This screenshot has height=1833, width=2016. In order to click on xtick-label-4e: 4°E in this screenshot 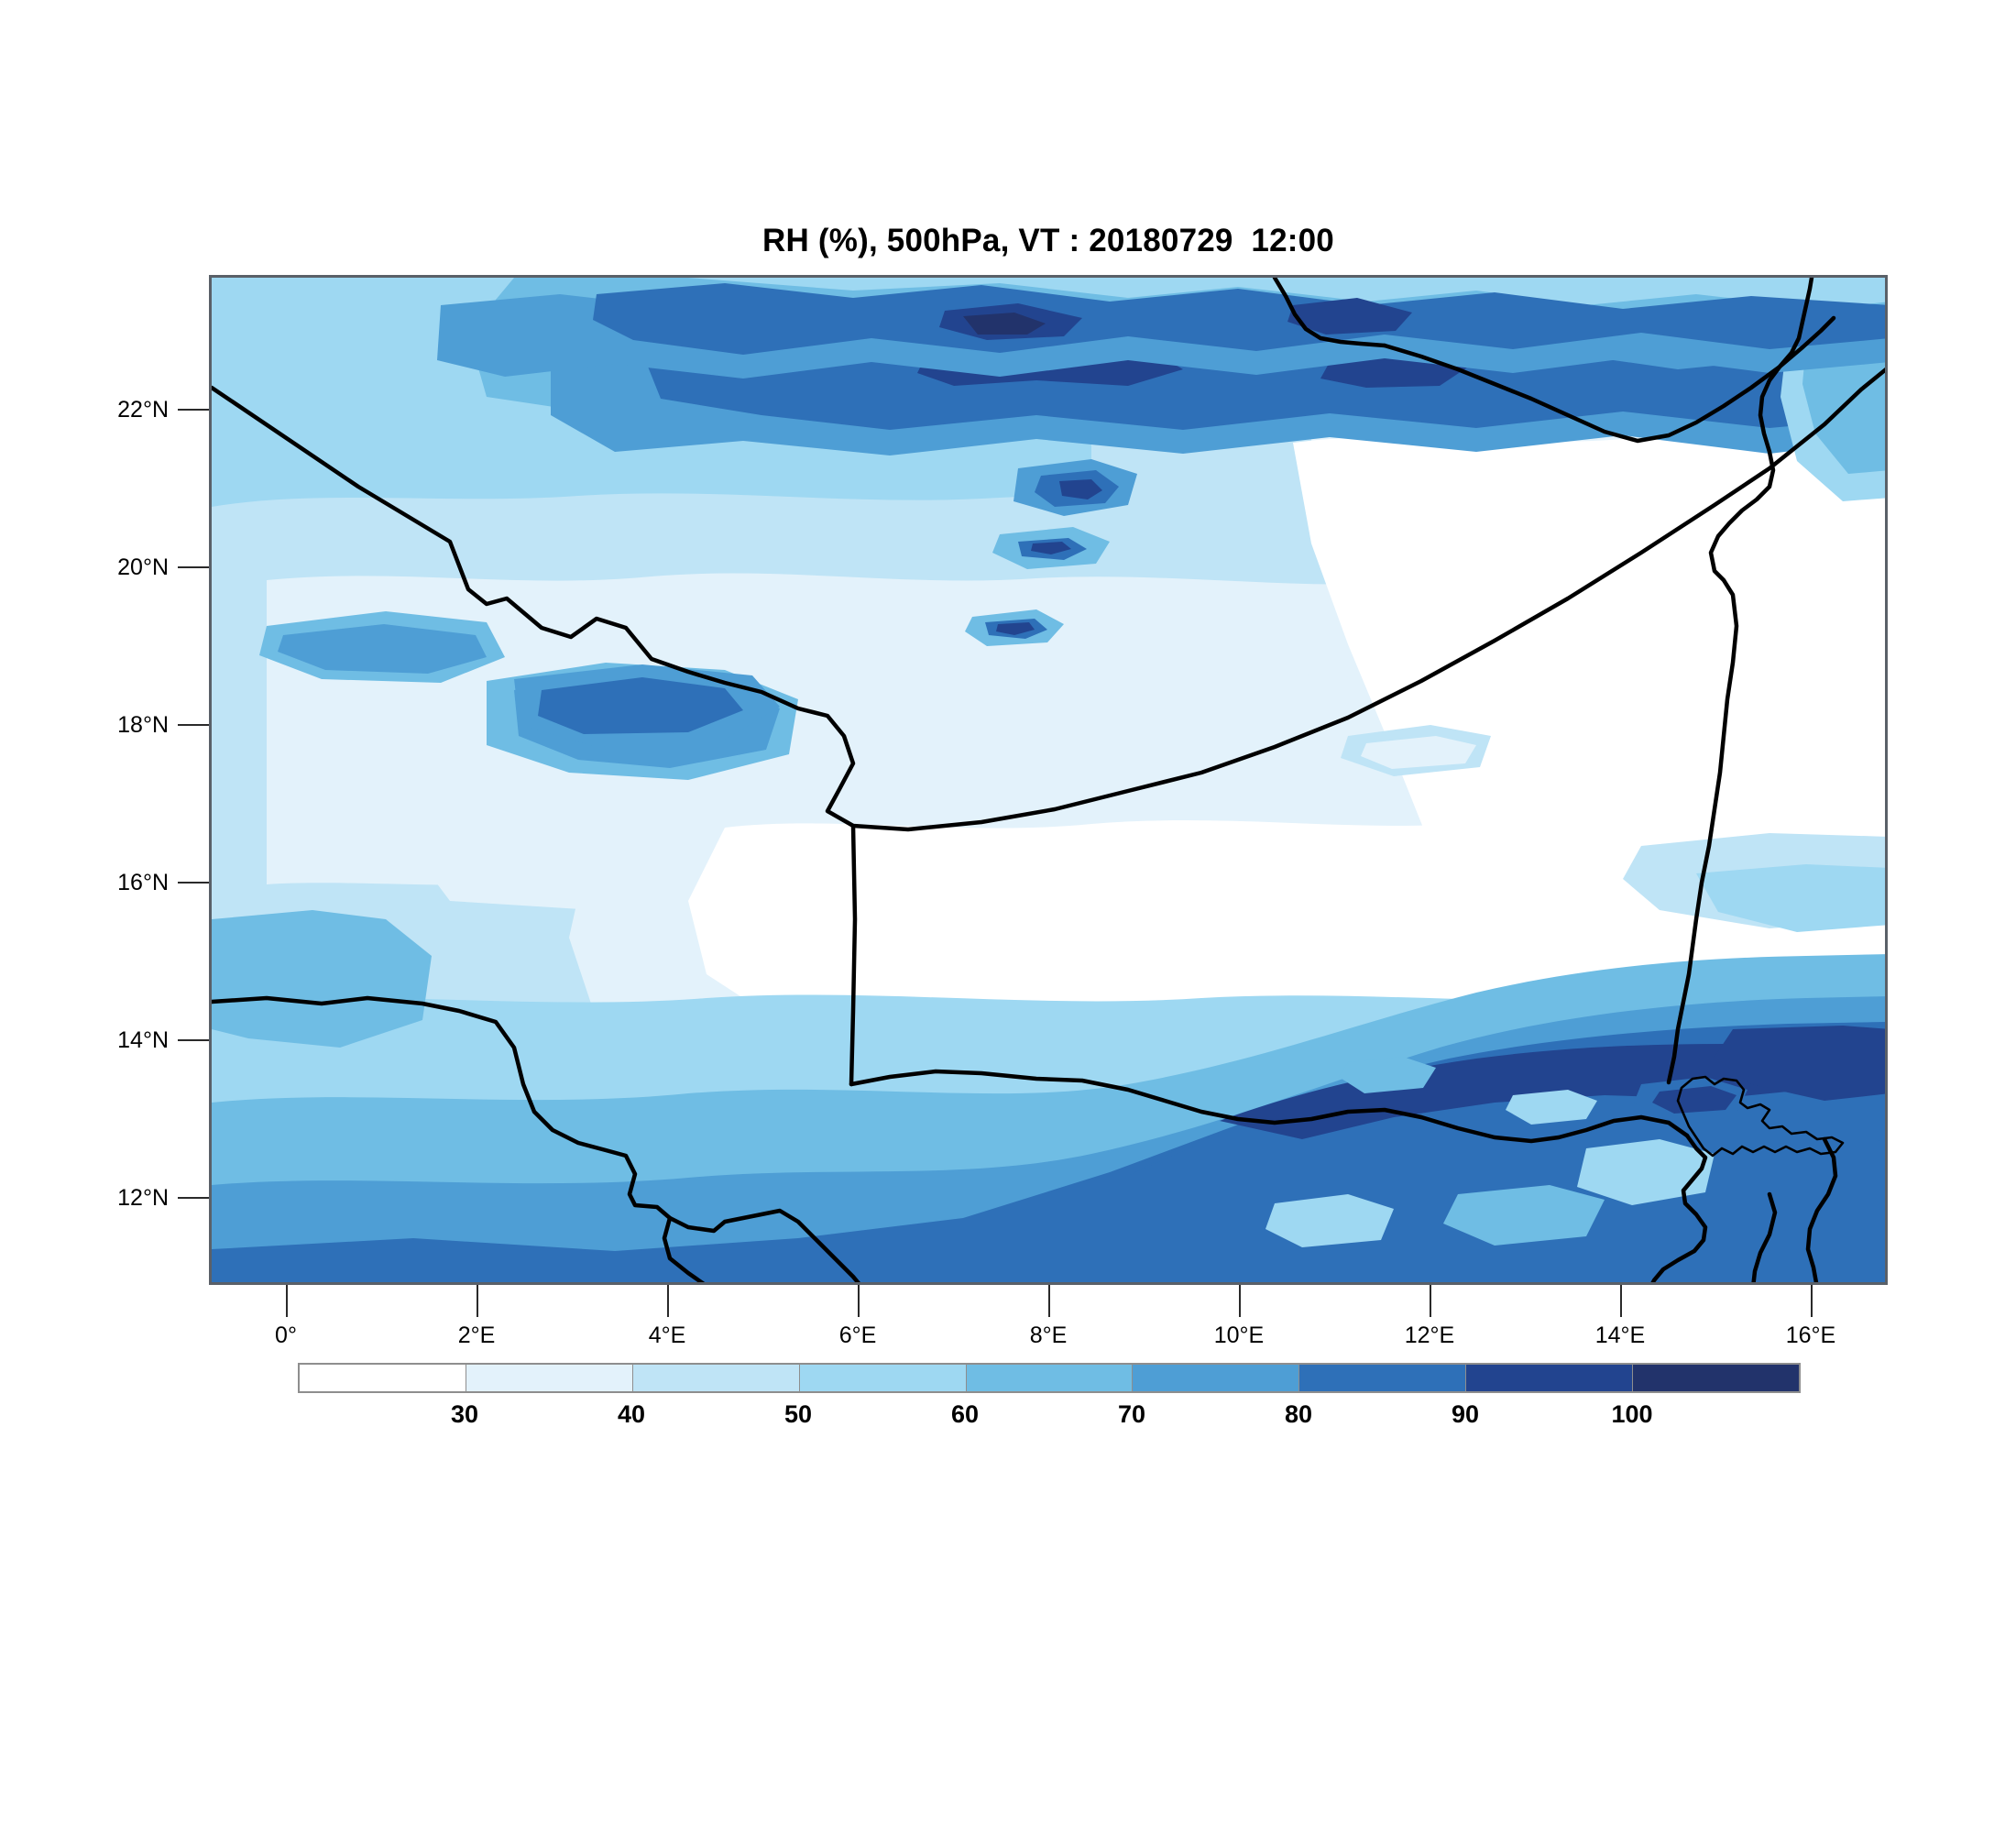, I will do `click(667, 1335)`.